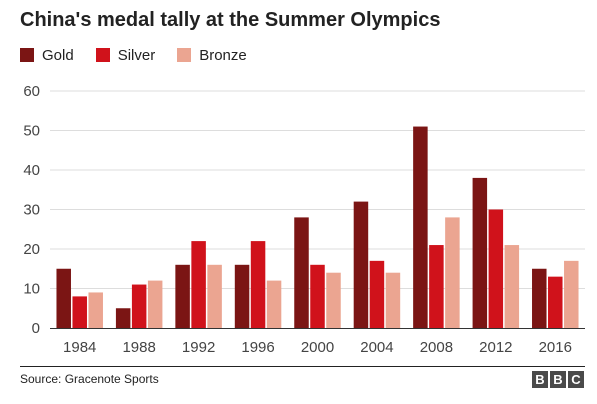 This screenshot has height=404, width=597. Describe the element at coordinates (139, 306) in the screenshot. I see `bar-silver-1988` at that location.